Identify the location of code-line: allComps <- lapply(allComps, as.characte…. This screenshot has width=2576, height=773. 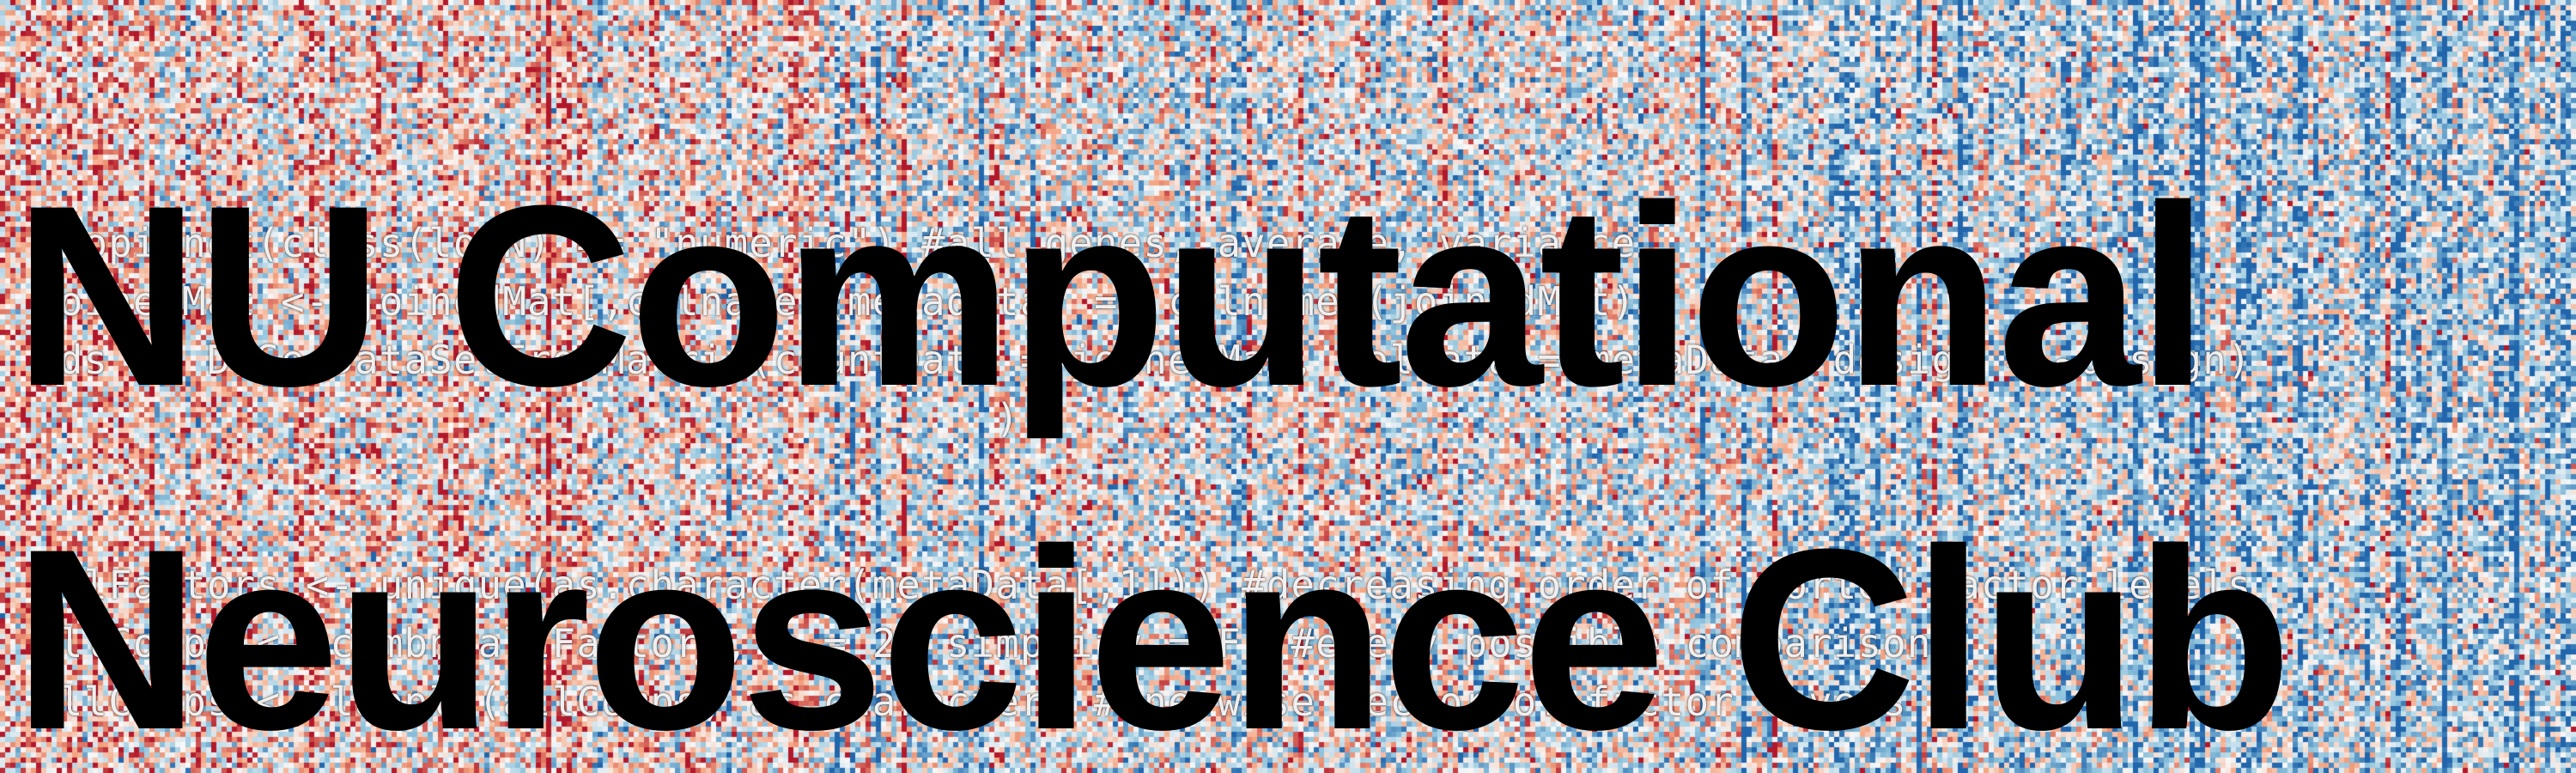
(970, 702).